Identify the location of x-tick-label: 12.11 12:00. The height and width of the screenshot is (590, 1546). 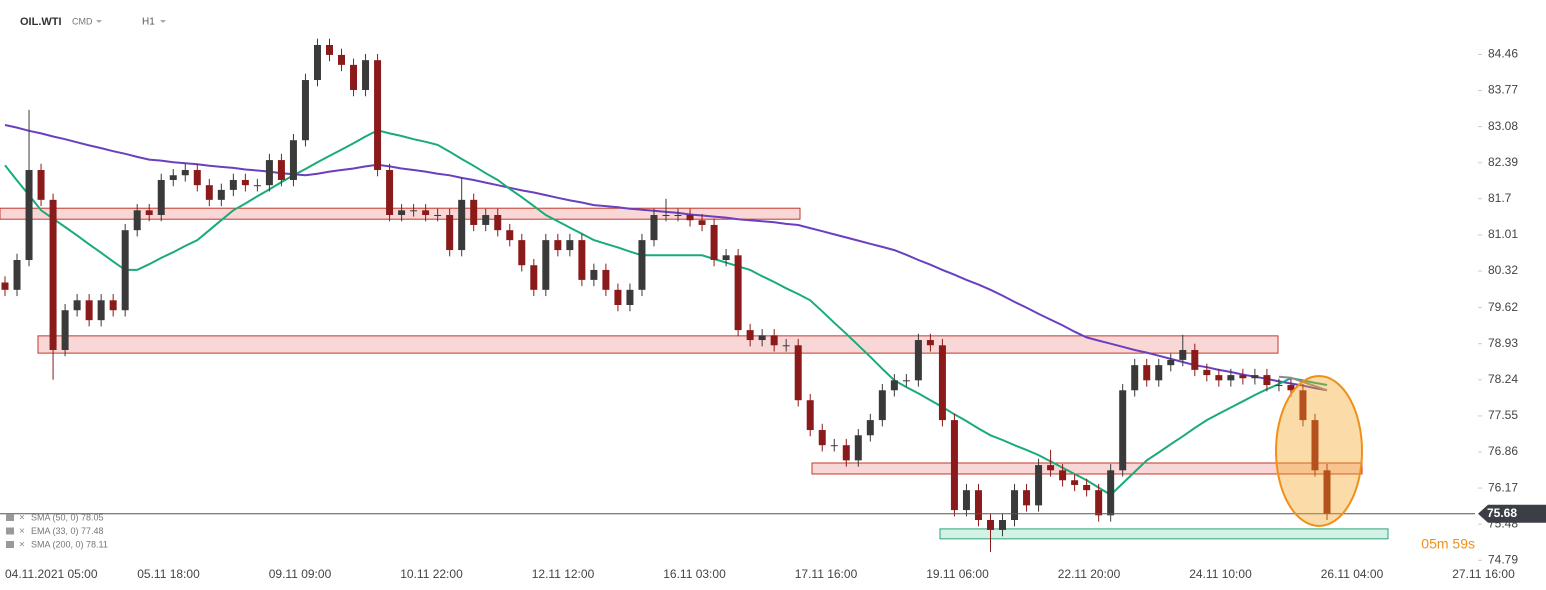
(563, 574).